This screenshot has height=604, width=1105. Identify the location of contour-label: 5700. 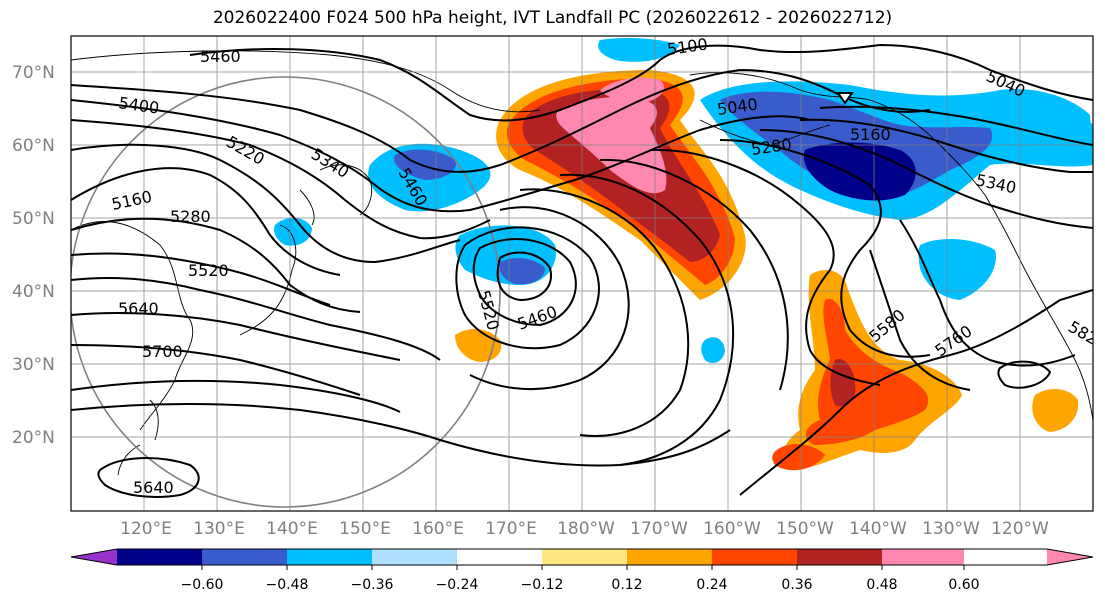
(162, 351).